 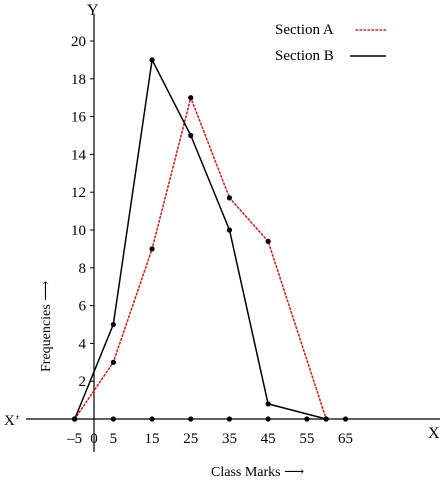 I want to click on y-tick-label: 14, so click(x=79, y=155).